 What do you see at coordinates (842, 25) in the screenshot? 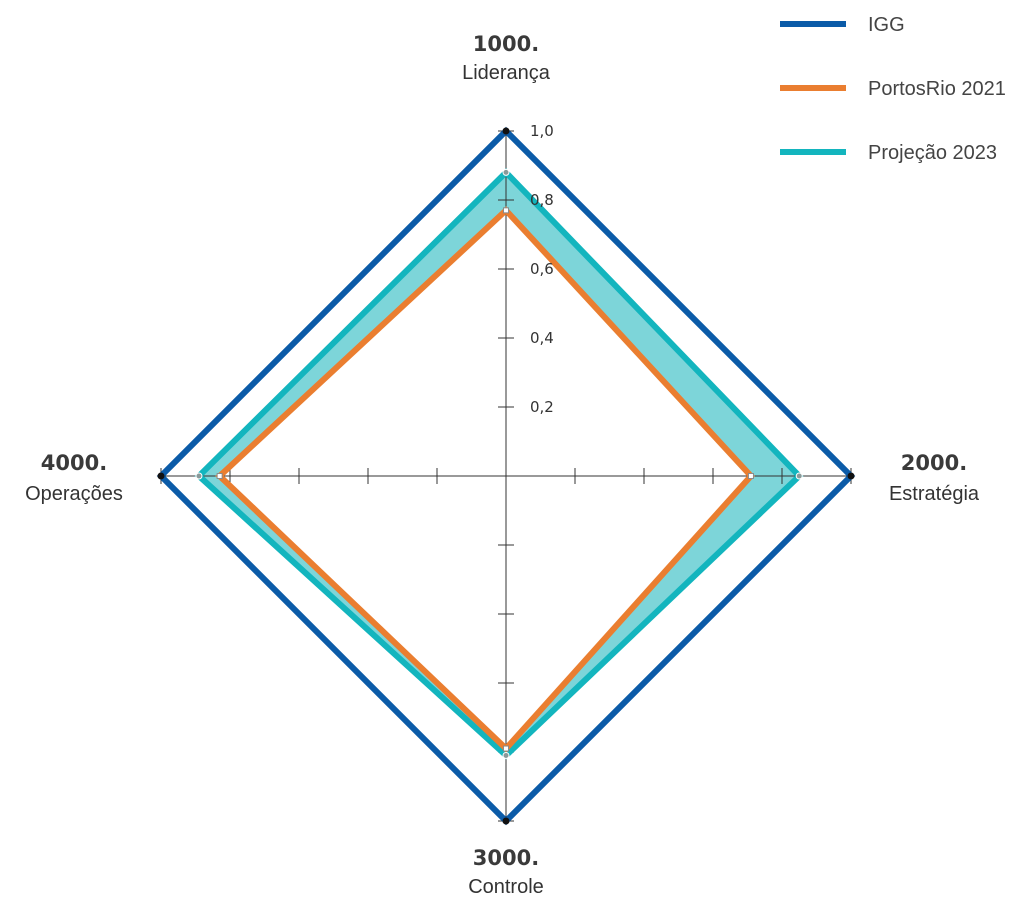
I see `legend-item-igg: IGG` at bounding box center [842, 25].